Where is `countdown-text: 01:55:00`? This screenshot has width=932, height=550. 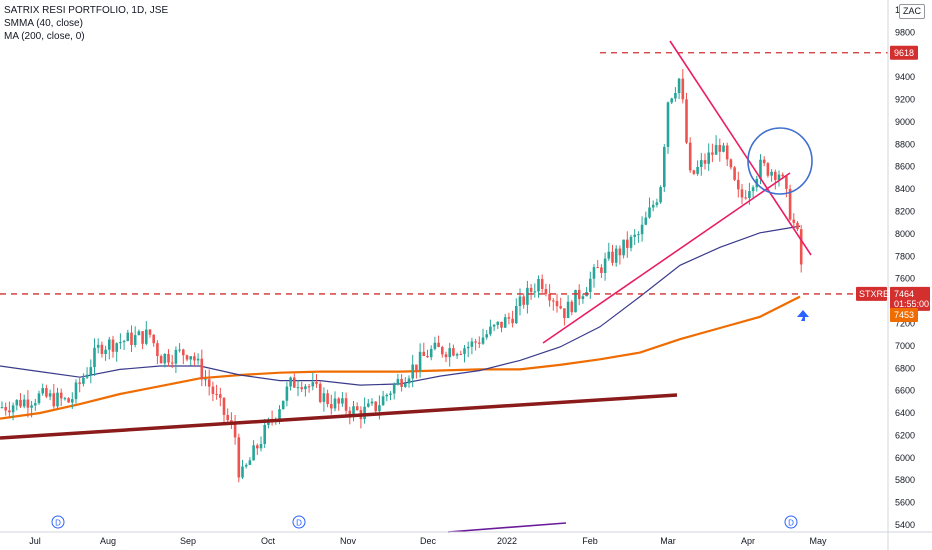
countdown-text: 01:55:00 is located at coordinates (911, 304).